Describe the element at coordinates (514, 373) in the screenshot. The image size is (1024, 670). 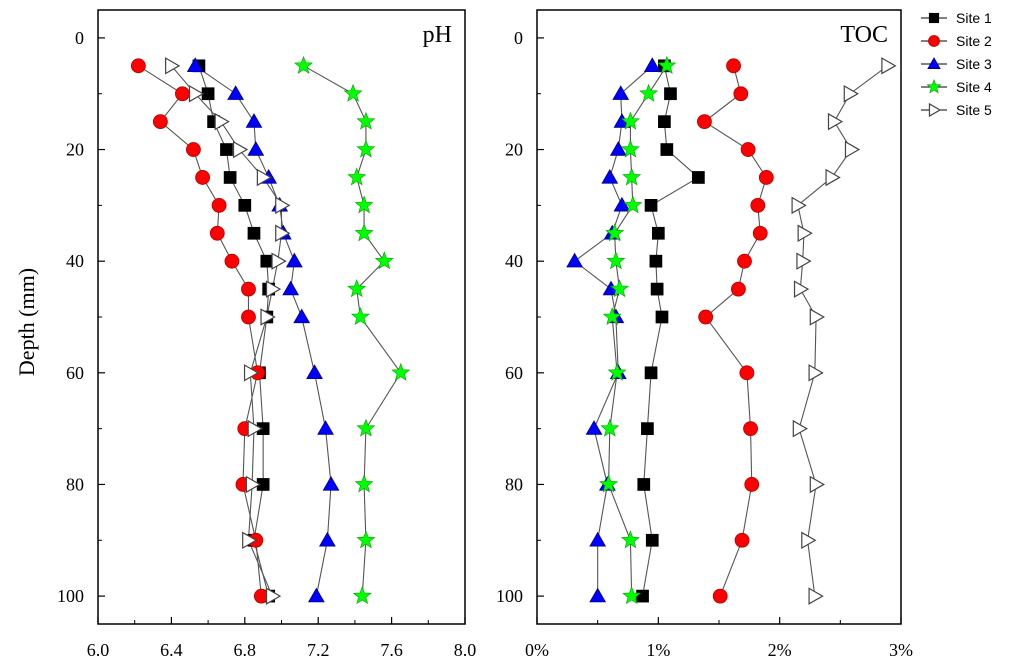
I see `y-tick-label: 60` at that location.